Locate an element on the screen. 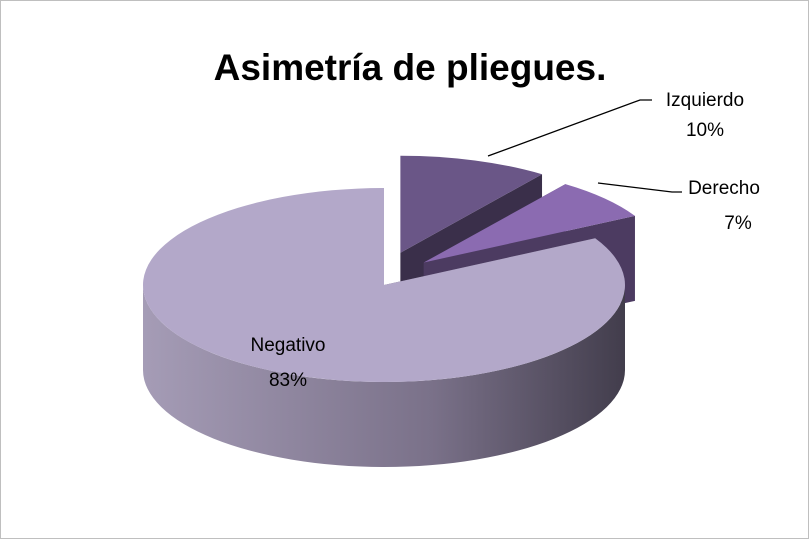  slice-label: Negativo is located at coordinates (288, 345).